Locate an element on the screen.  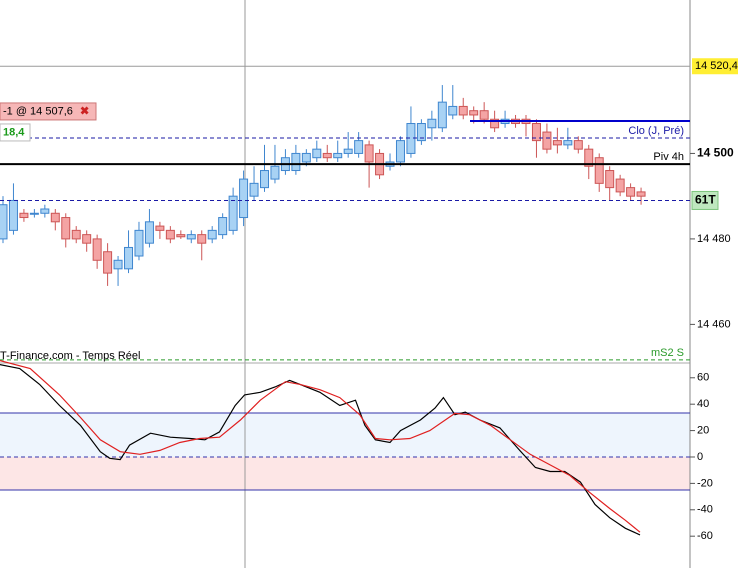
level-box is located at coordinates (705, 200).